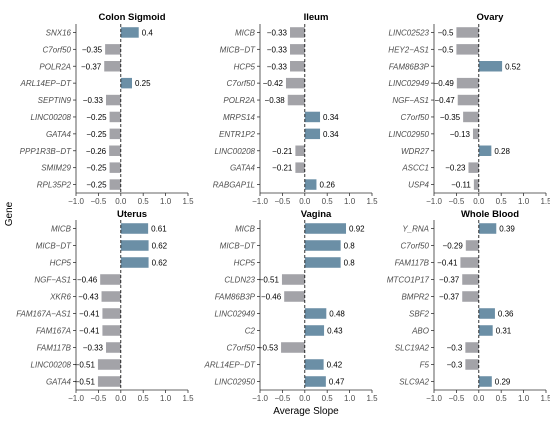 The height and width of the screenshot is (422, 550). I want to click on value-label: −0.49, so click(444, 83).